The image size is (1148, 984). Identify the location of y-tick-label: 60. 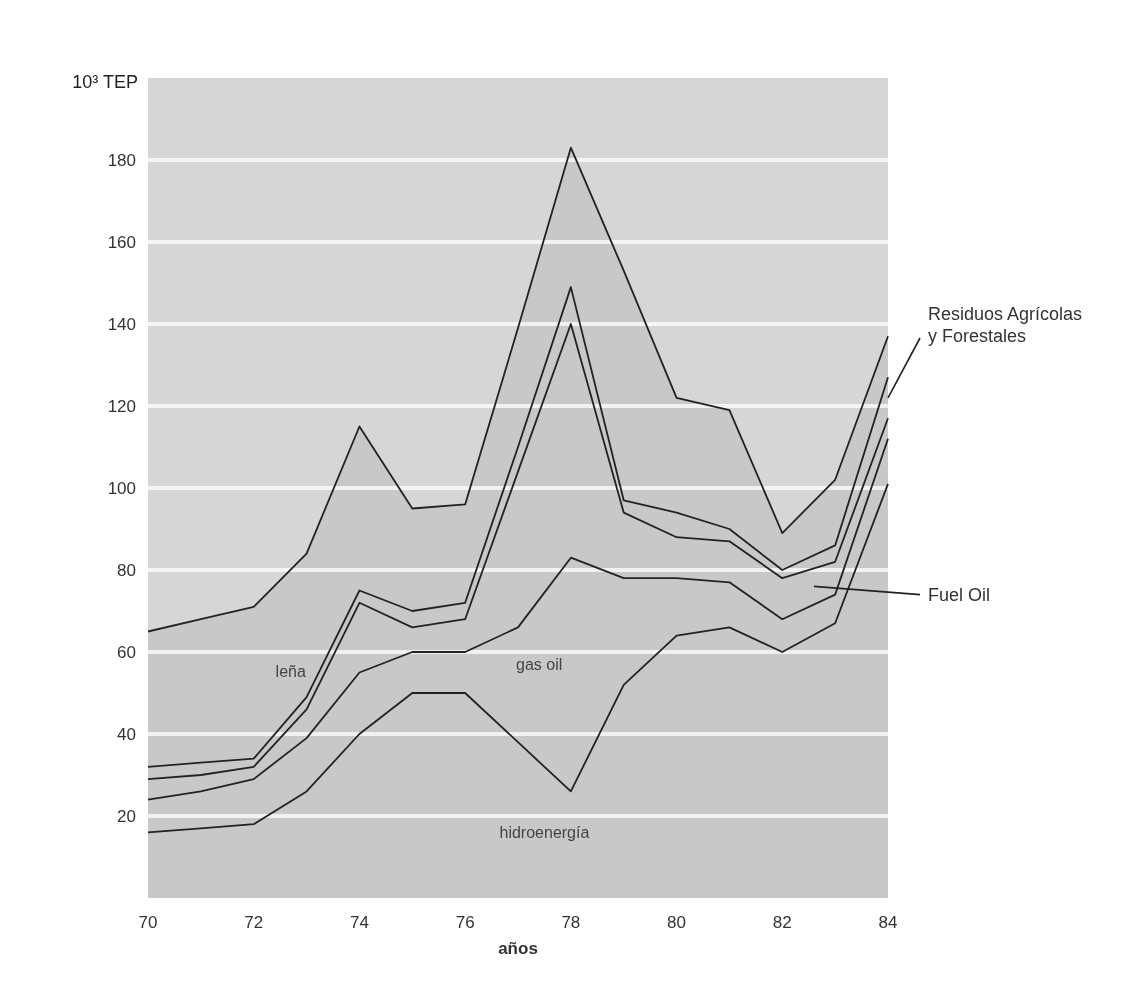
(126, 652).